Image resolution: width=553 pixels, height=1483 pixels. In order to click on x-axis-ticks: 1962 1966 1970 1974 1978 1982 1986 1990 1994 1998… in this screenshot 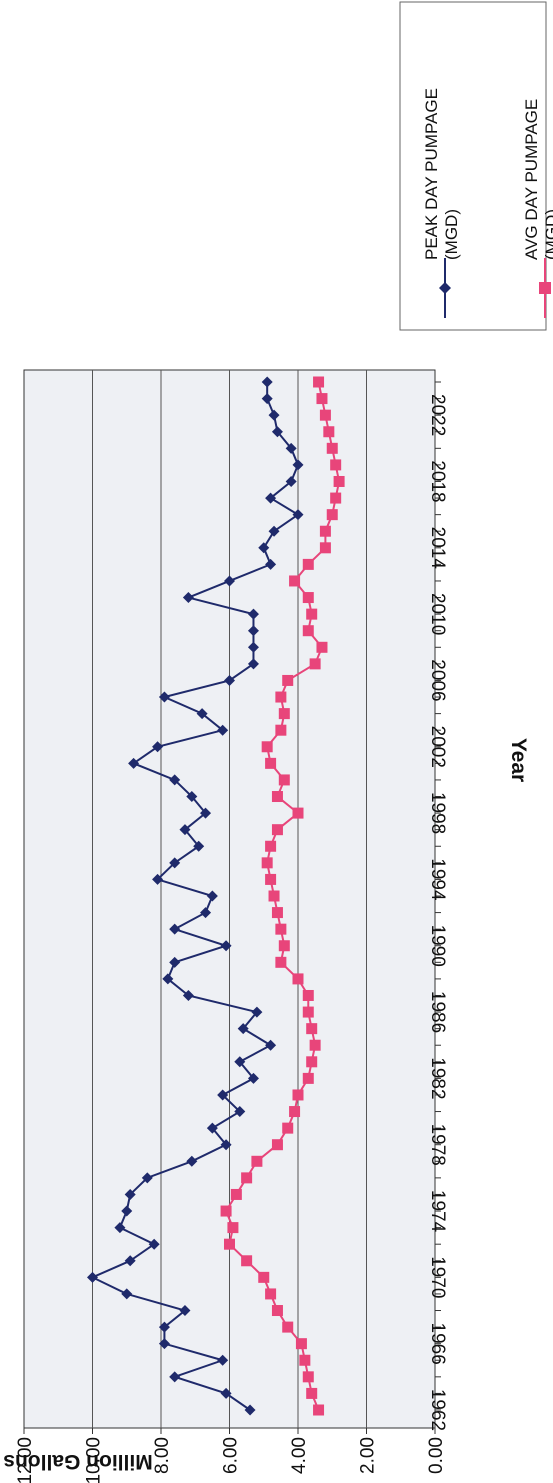, I will do `click(437, 906)`.